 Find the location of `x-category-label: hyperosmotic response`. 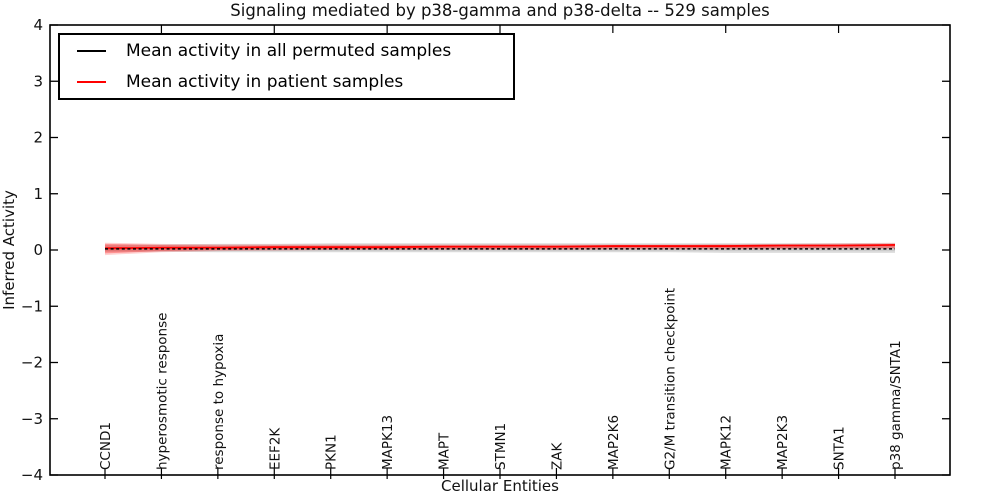

x-category-label: hyperosmotic response is located at coordinates (162, 391).